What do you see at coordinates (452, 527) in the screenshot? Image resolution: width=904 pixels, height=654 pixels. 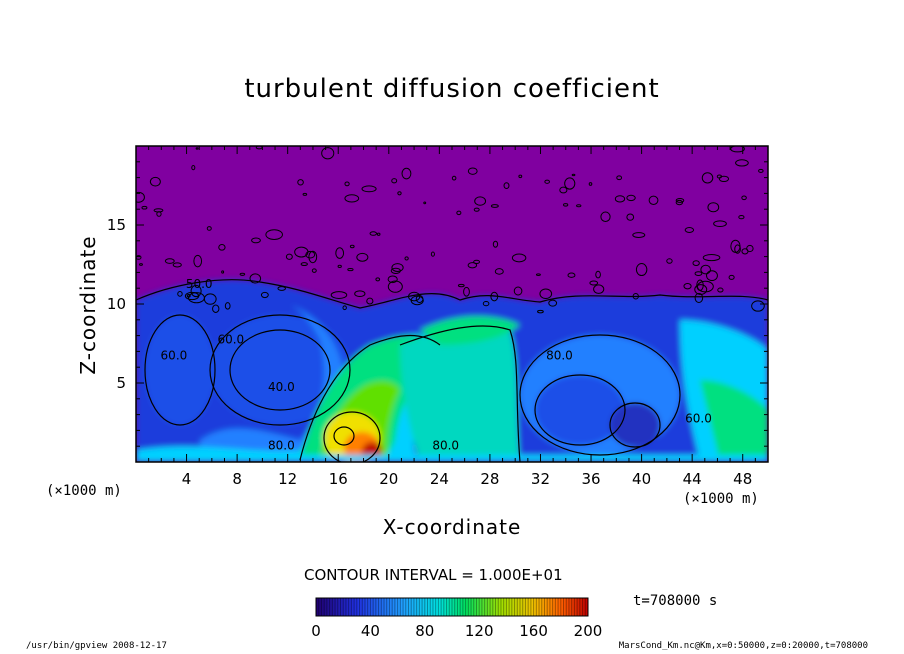 I see `x-axis-label-text: X-coordinate` at bounding box center [452, 527].